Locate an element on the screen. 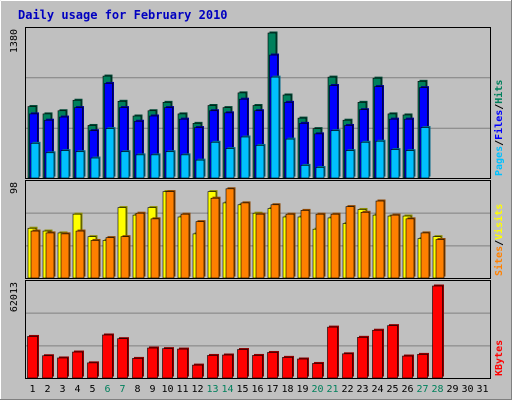 The image size is (512, 400). y-axis-label-part: Pages is located at coordinates (499, 161).